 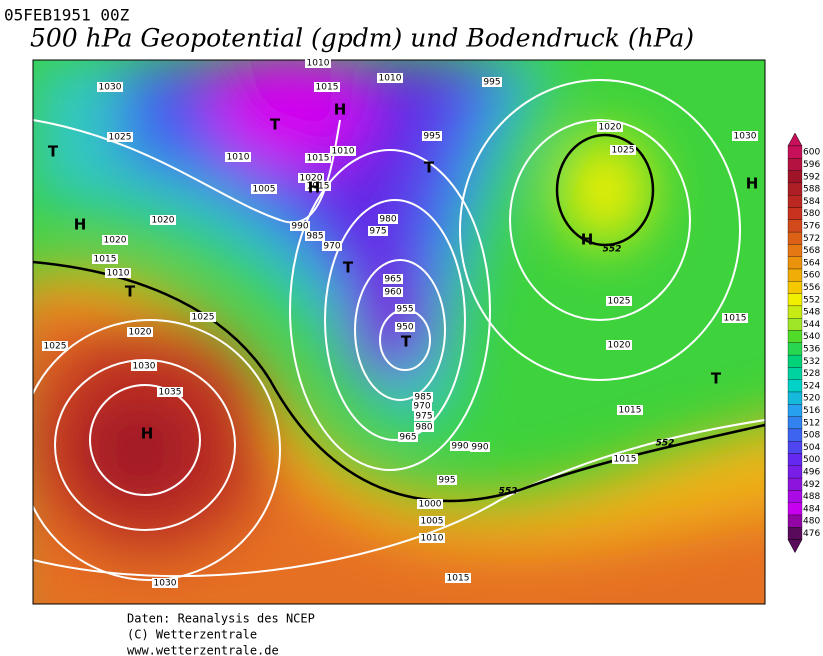 I want to click on colorbar-cap, so click(x=795, y=546).